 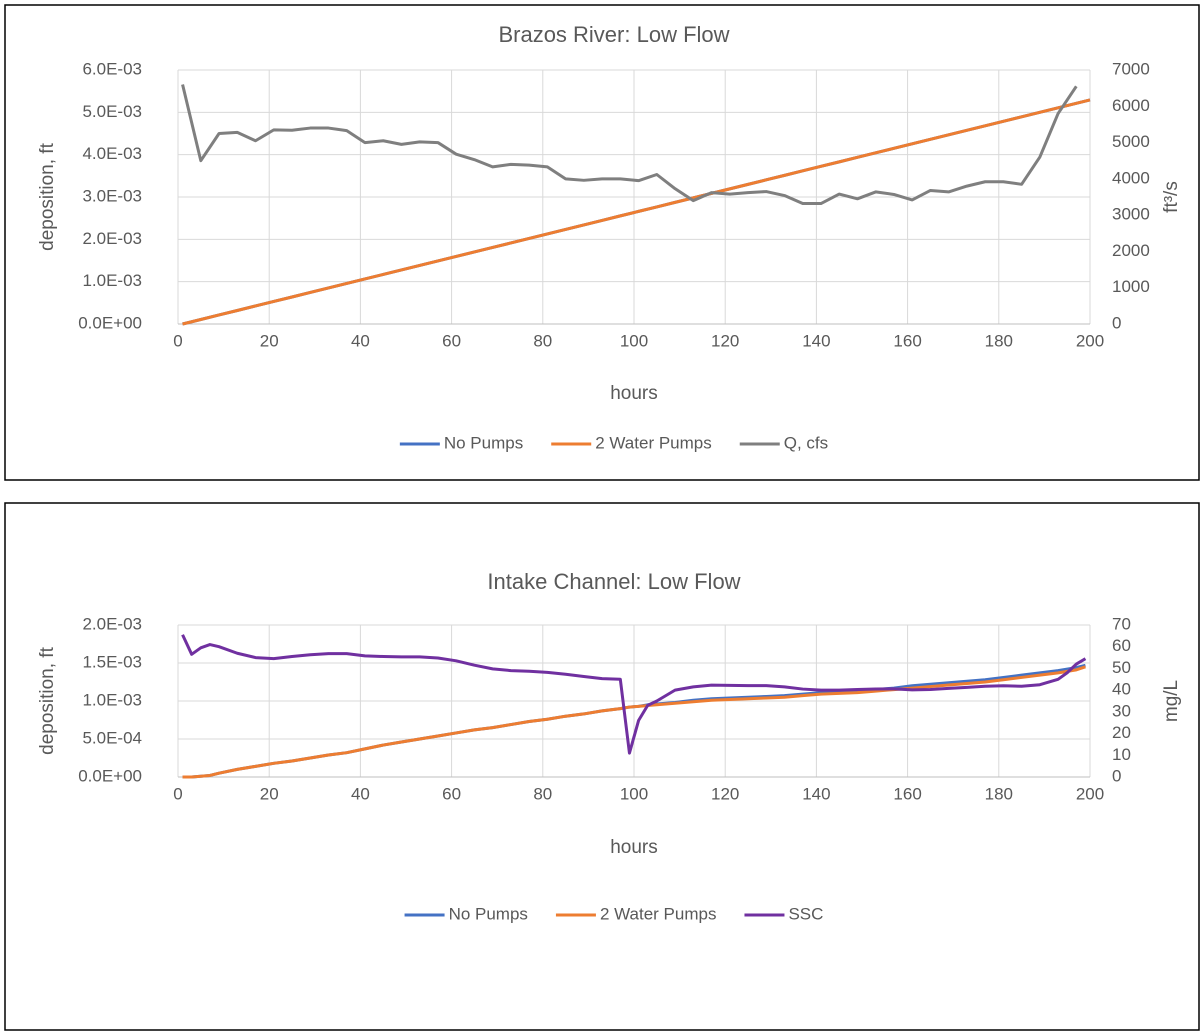 What do you see at coordinates (1171, 197) in the screenshot?
I see `y2-axis-label: ft³/s` at bounding box center [1171, 197].